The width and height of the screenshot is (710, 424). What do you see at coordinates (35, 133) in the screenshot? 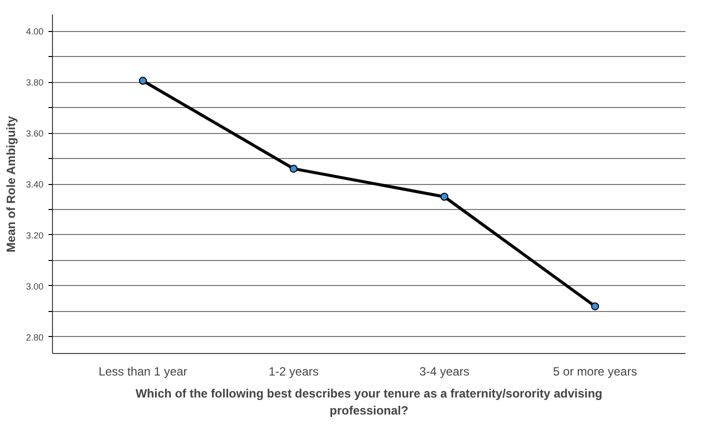
I see `y-tick-label: 3.60` at bounding box center [35, 133].